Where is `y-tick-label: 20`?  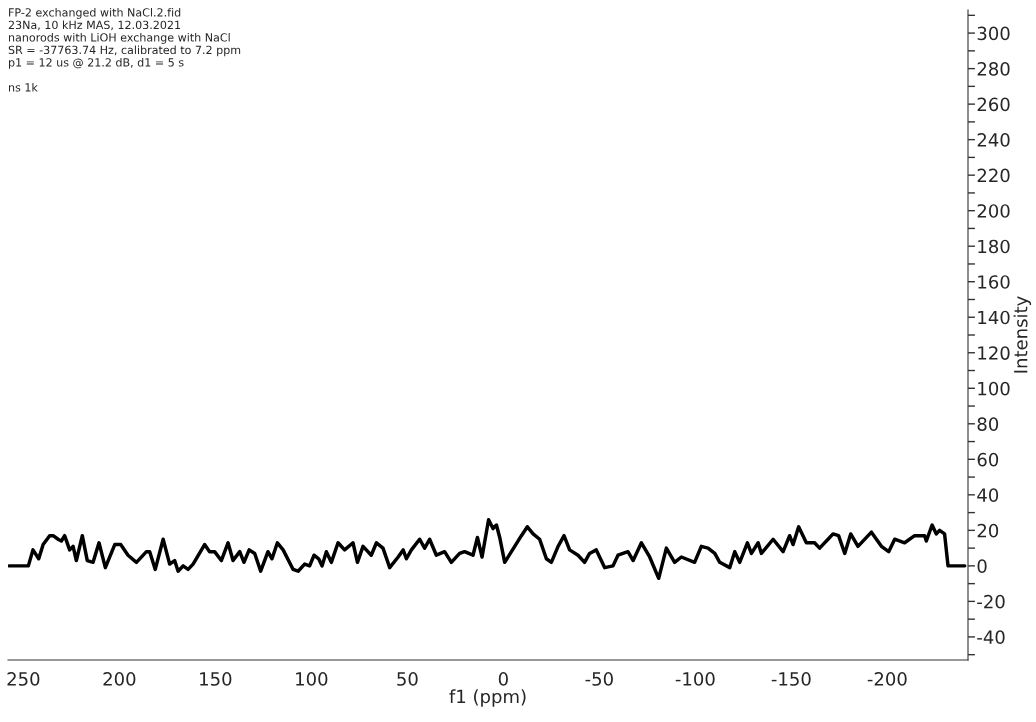
y-tick-label: 20 is located at coordinates (988, 530).